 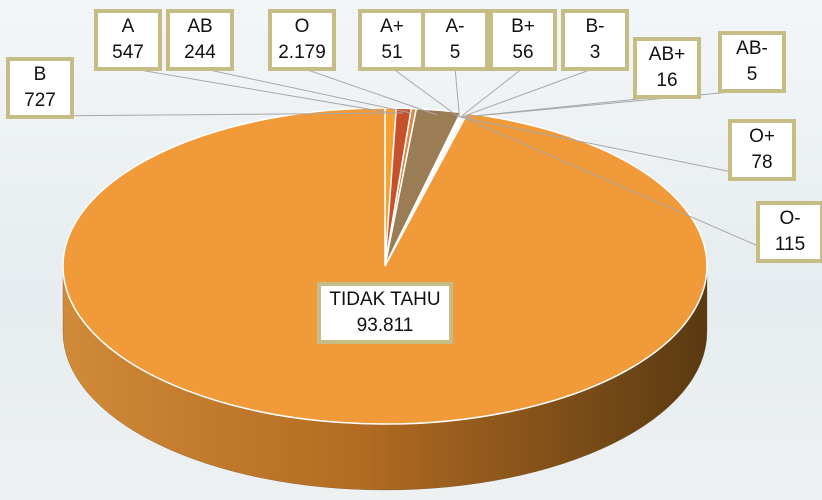 What do you see at coordinates (392, 26) in the screenshot?
I see `label-category: A+` at bounding box center [392, 26].